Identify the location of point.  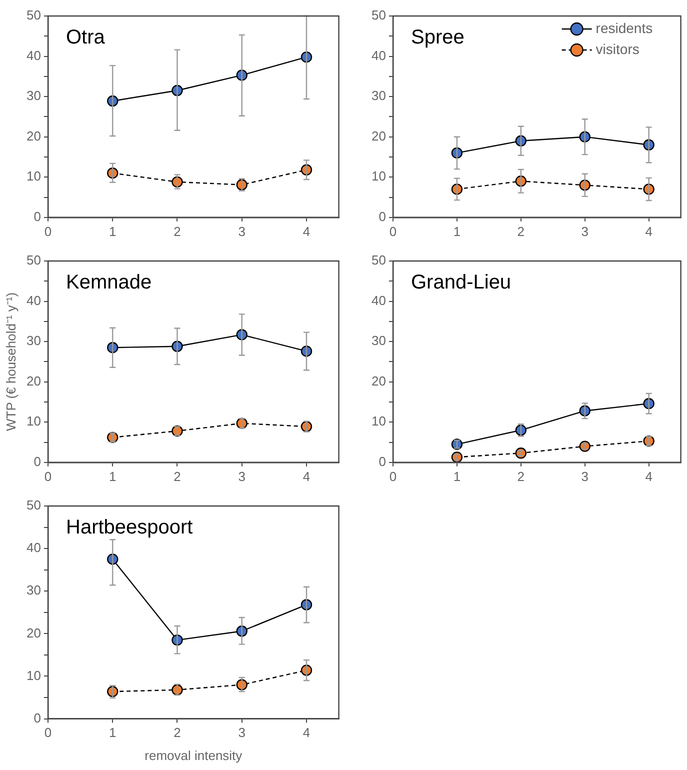
(521, 453).